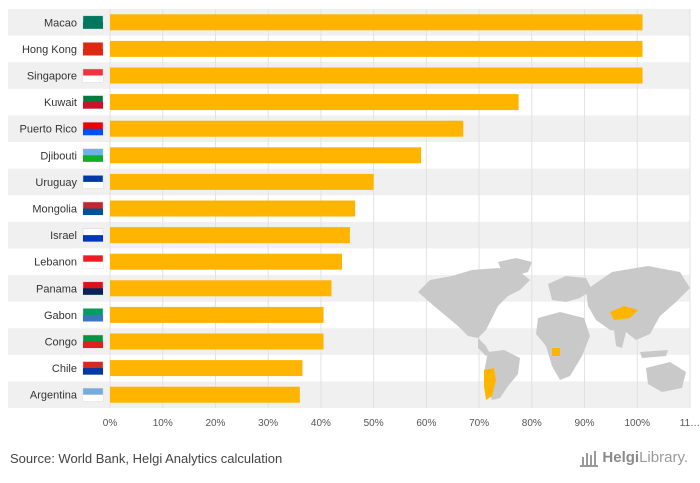 Image resolution: width=700 pixels, height=483 pixels. What do you see at coordinates (55, 210) in the screenshot?
I see `category-label: Mongolia` at bounding box center [55, 210].